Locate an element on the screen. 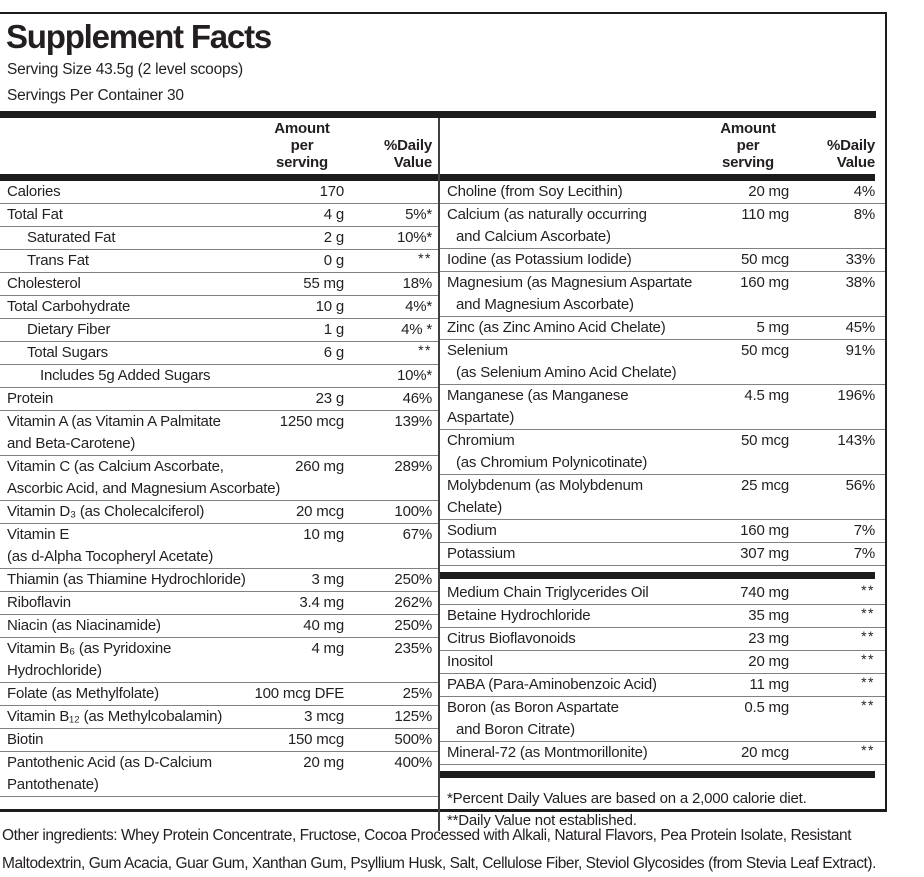 This screenshot has width=924, height=877. table-row: Total Sugars 6 g ** is located at coordinates (219, 353).